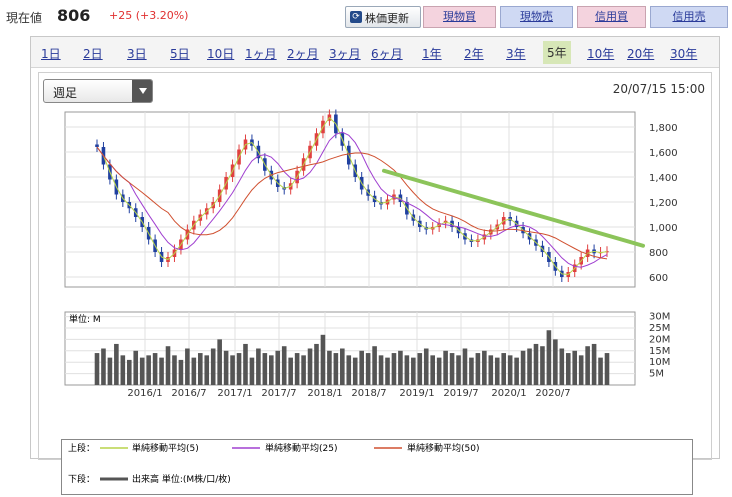 This screenshot has height=497, width=732. I want to click on refresh-price-button: ⟳ 株価更新, so click(383, 17).